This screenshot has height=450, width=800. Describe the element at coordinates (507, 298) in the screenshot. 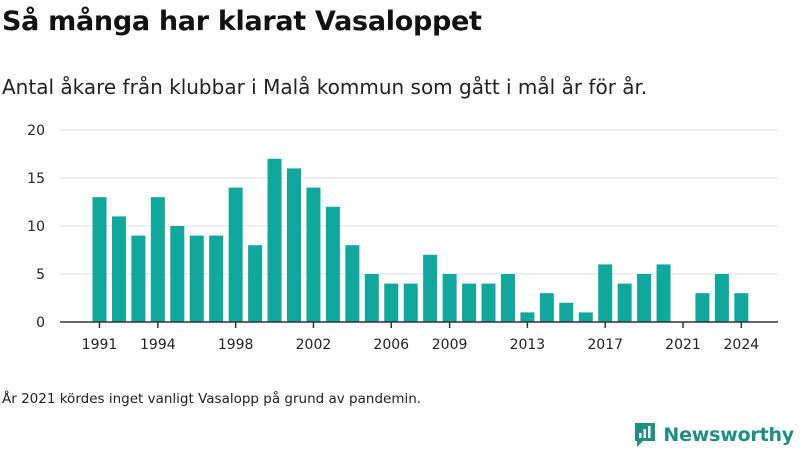

I see `bar-2012` at that location.